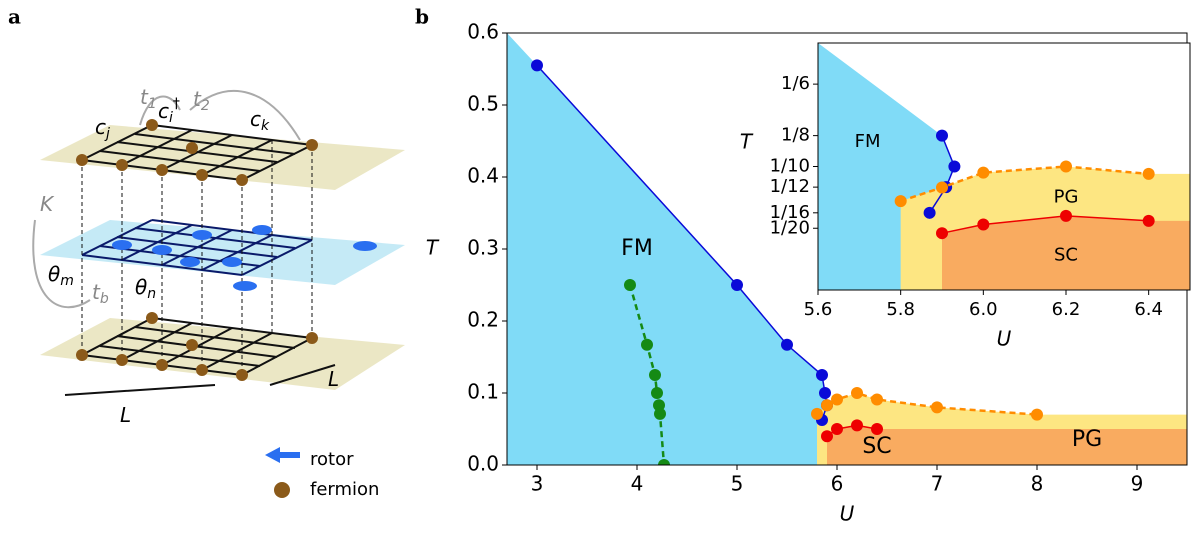 This screenshot has height=539, width=1199. I want to click on x-tick-label: 3, so click(537, 484).